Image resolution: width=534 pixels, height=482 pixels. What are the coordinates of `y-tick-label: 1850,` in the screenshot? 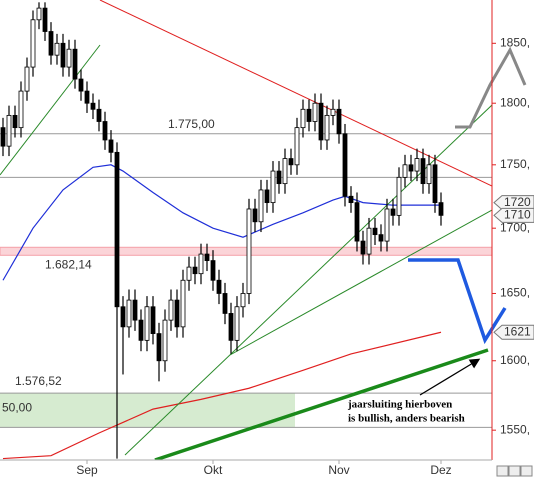 It's located at (515, 42).